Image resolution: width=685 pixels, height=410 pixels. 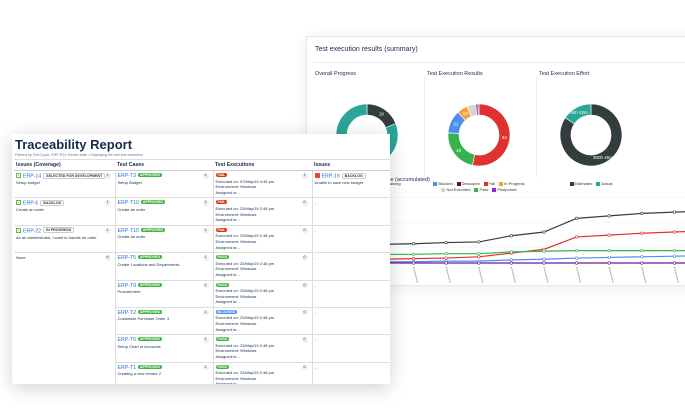 I want to click on legend-label: Estimated, so click(x=583, y=183).